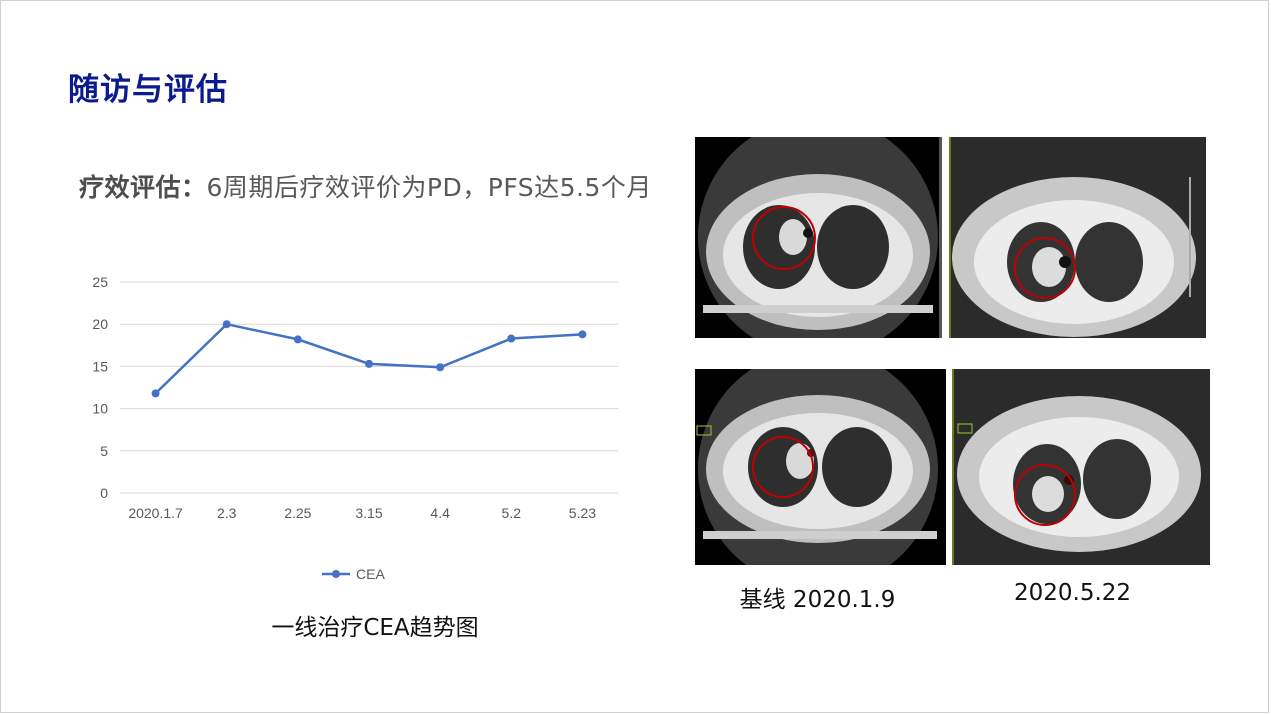 The width and height of the screenshot is (1271, 715). I want to click on chart-series, so click(369, 359).